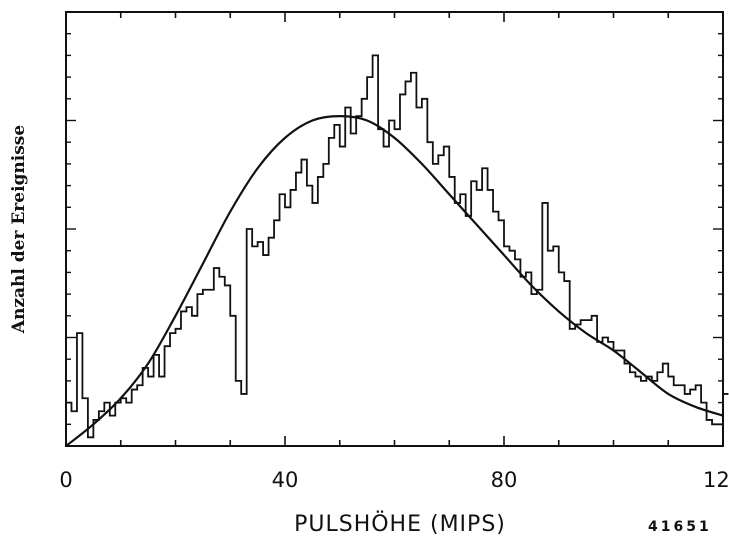  What do you see at coordinates (394, 480) in the screenshot?
I see `x-axis-tick-labels: 0 40 80 120` at bounding box center [394, 480].